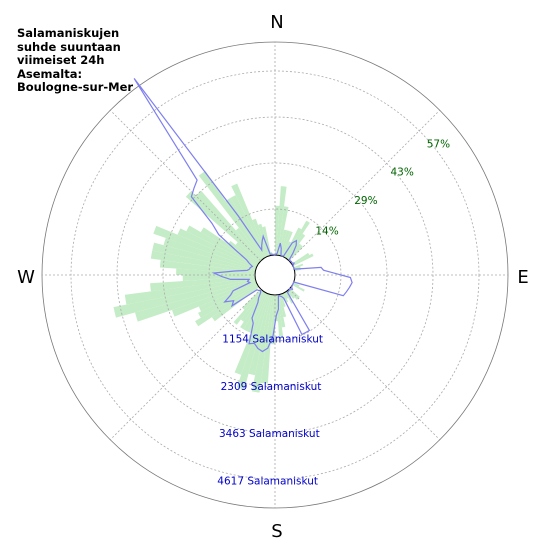  I want to click on compass-label-e: E, so click(522, 277).